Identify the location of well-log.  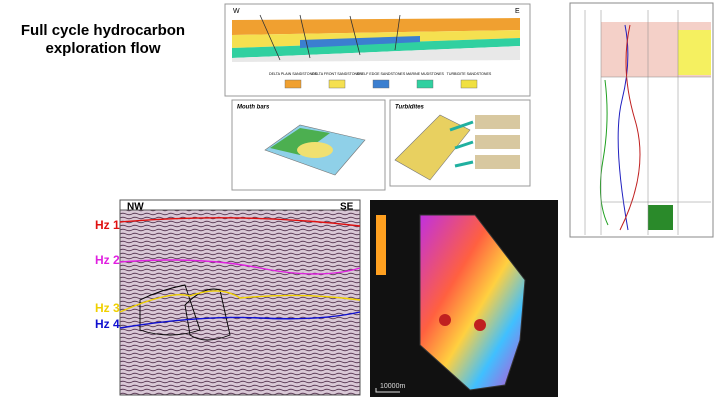
(641, 120).